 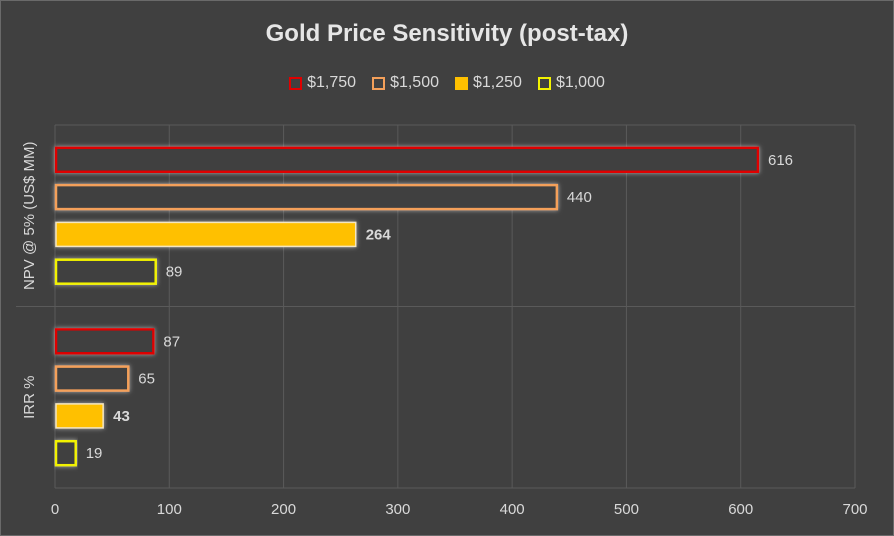 What do you see at coordinates (55, 509) in the screenshot?
I see `x-tick-label: 0` at bounding box center [55, 509].